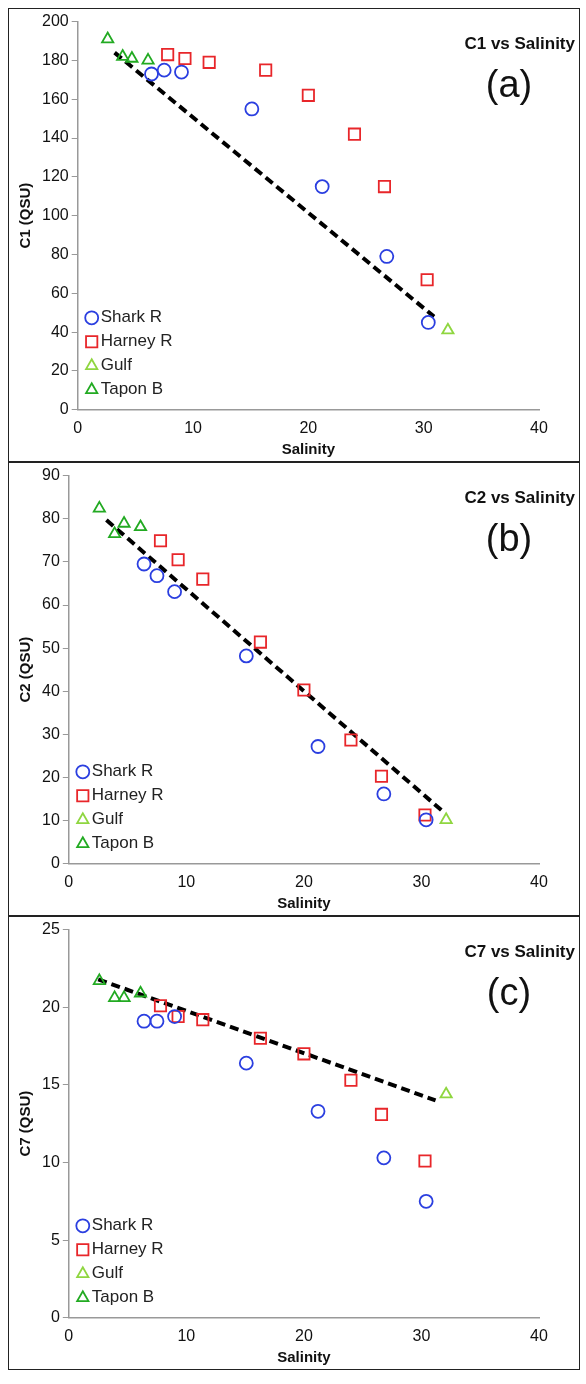  What do you see at coordinates (51, 929) in the screenshot?
I see `y-tick-label: 25` at bounding box center [51, 929].